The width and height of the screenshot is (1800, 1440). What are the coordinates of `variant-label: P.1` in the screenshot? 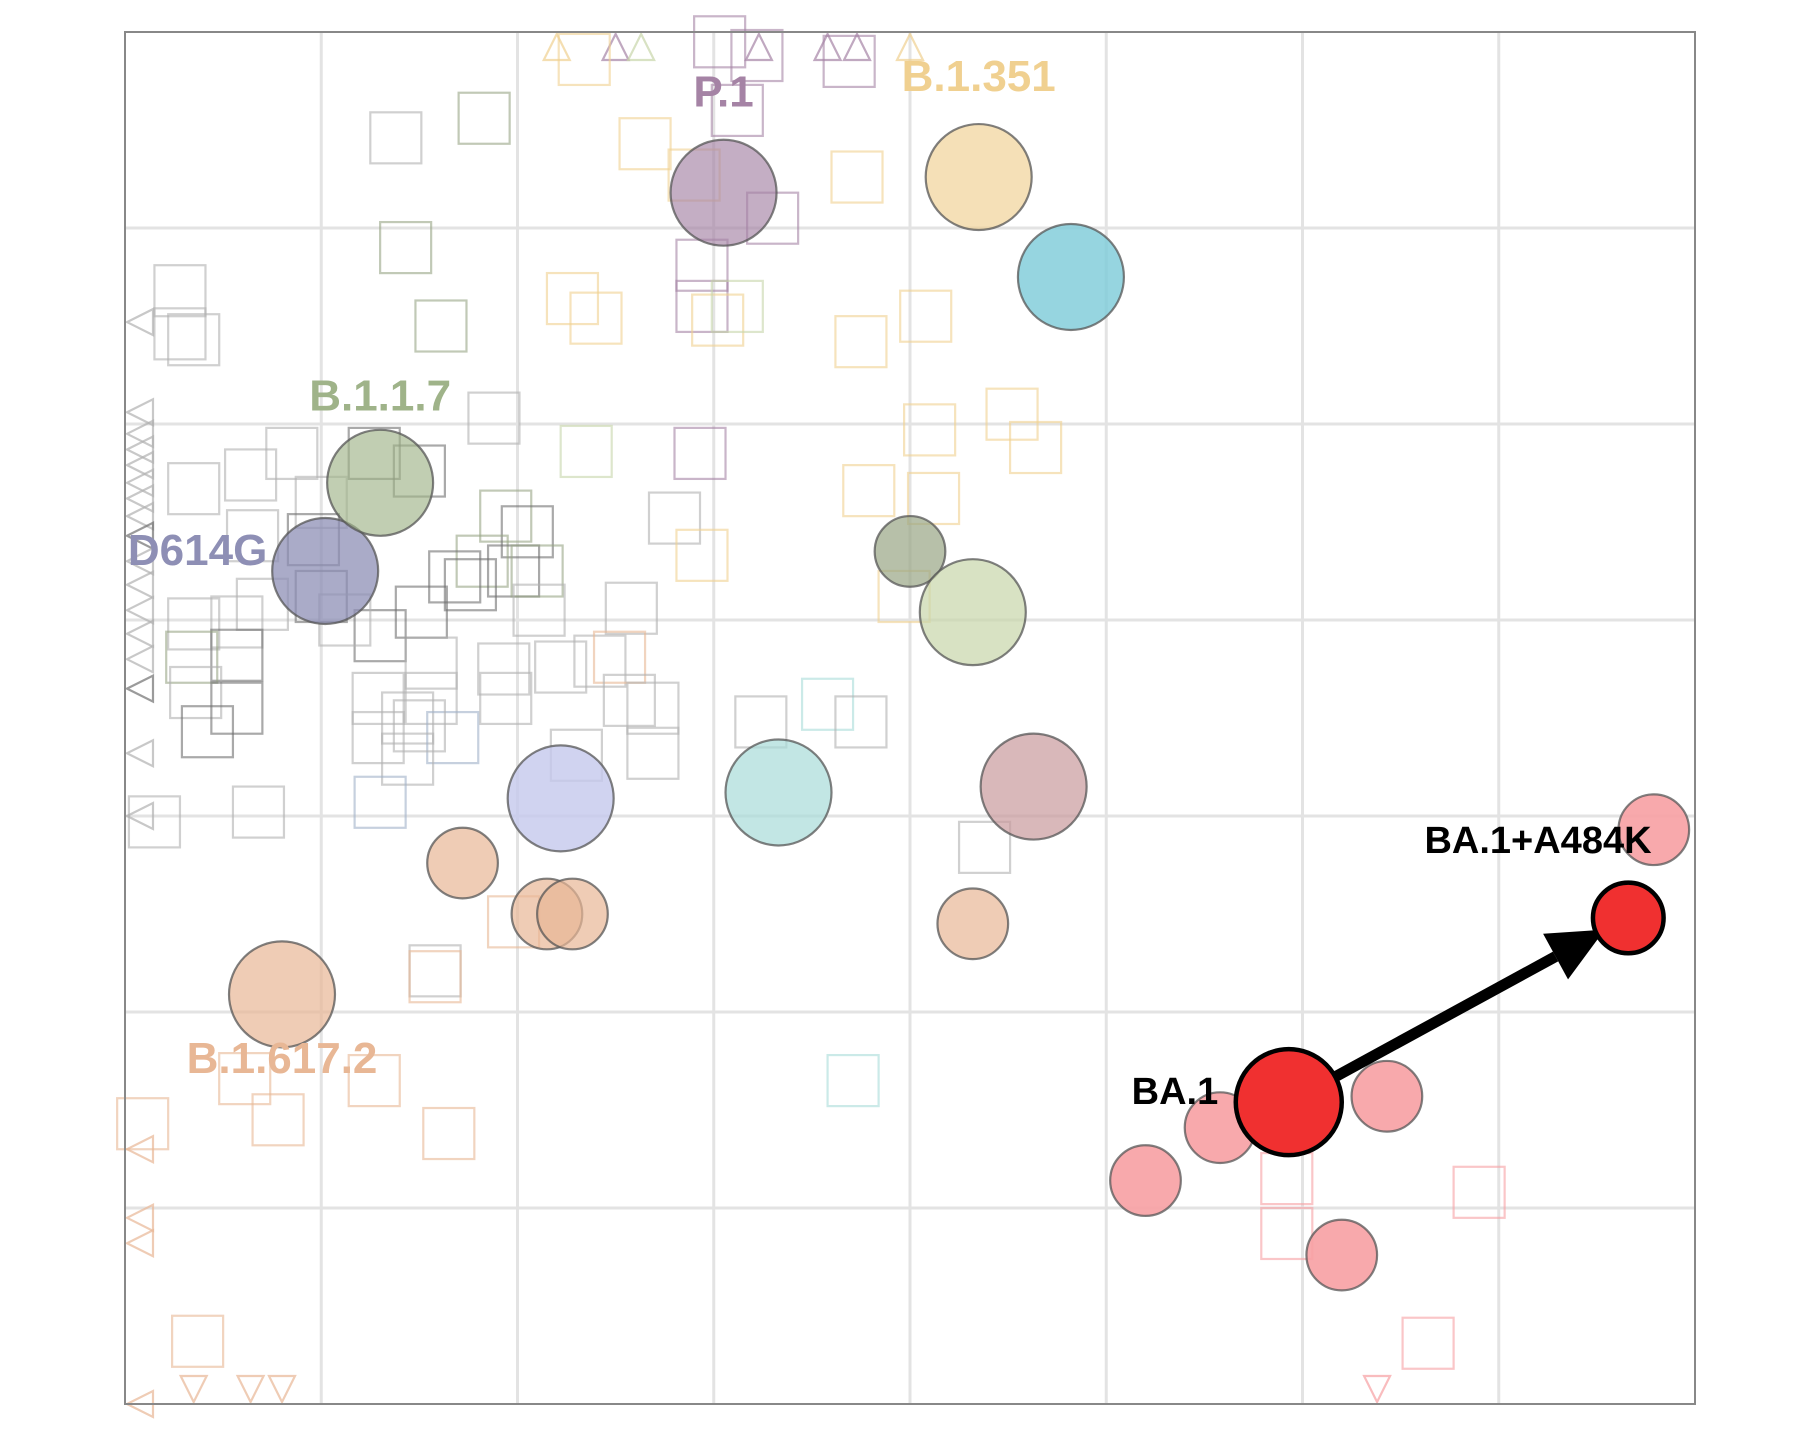 It's located at (723, 91).